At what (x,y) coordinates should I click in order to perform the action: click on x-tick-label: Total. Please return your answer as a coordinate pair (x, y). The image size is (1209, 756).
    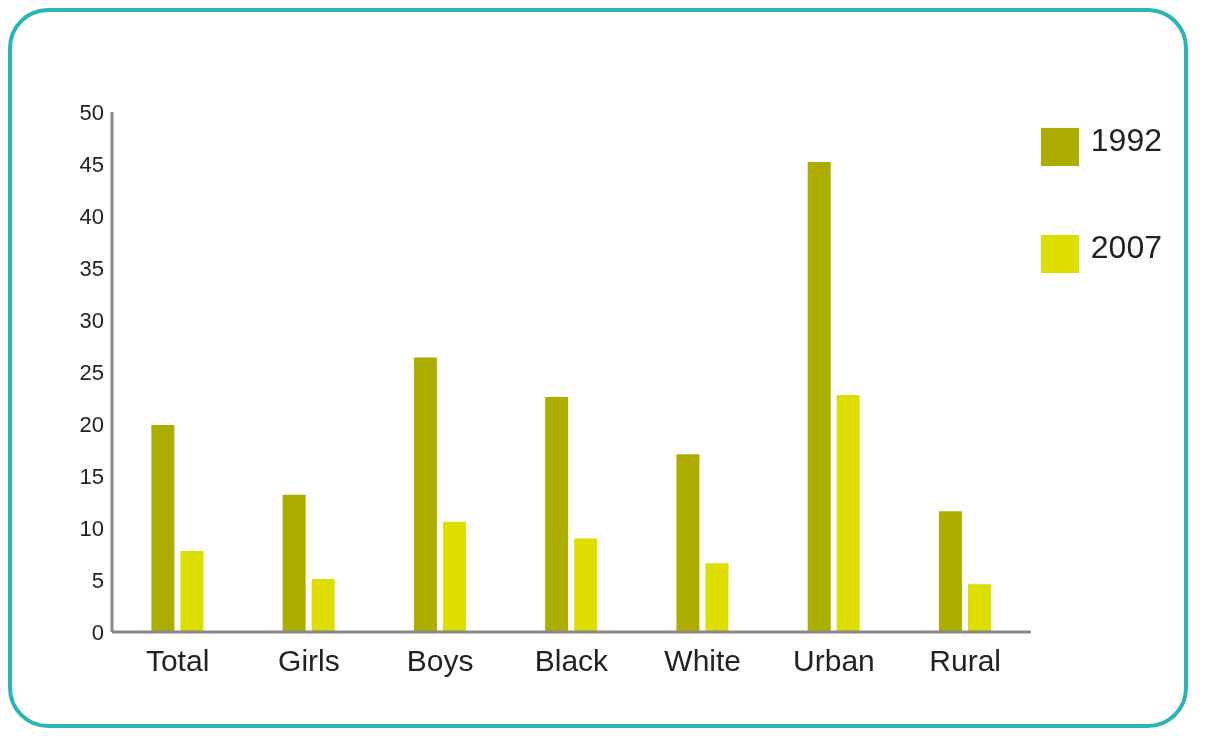
    Looking at the image, I should click on (177, 661).